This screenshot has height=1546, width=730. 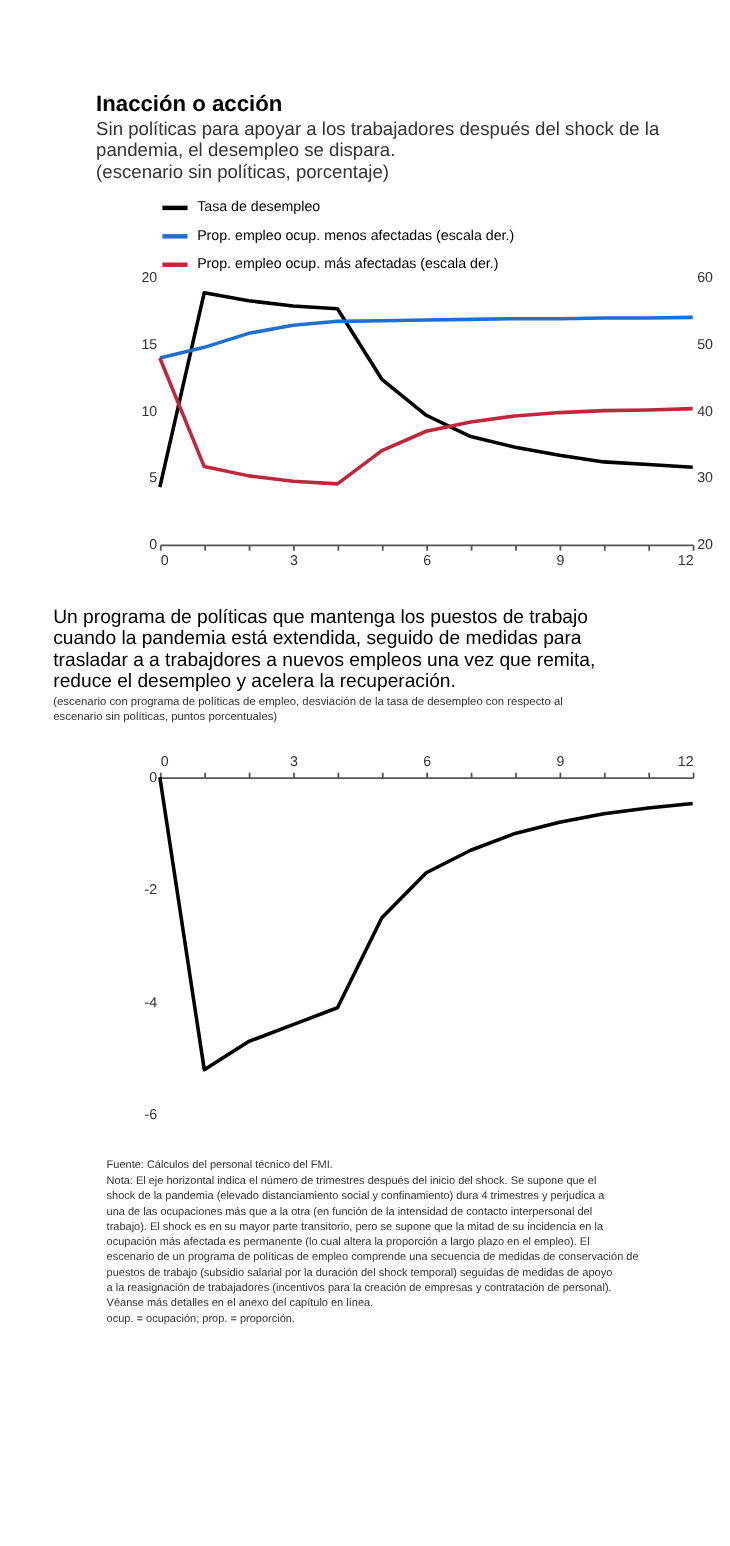 What do you see at coordinates (189, 105) in the screenshot?
I see `chart-title: Inacción o acción` at bounding box center [189, 105].